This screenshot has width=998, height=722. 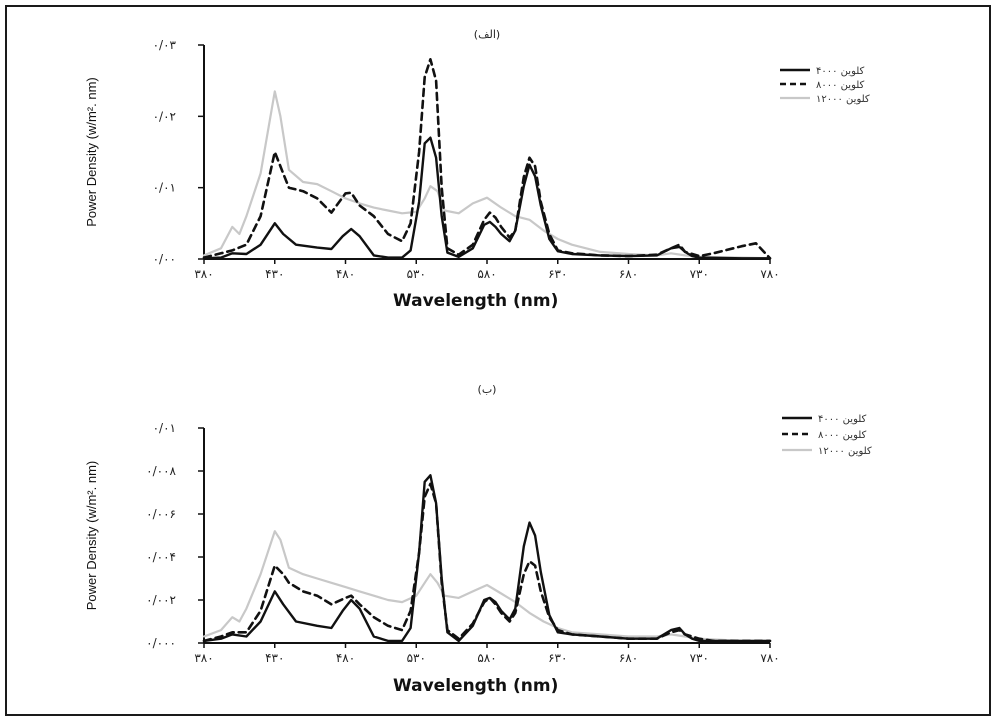 I want to click on y-tick-label: ۰/۰۰۸, so click(x=161, y=471).